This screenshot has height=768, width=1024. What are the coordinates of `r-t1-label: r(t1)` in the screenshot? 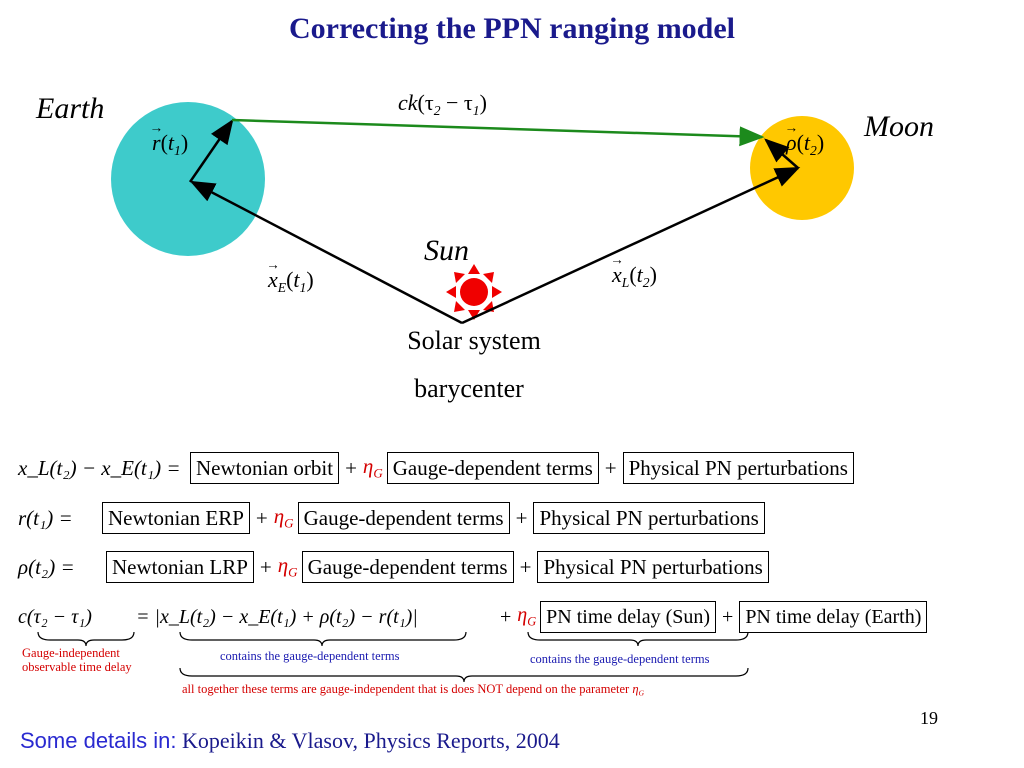 It's located at (170, 144).